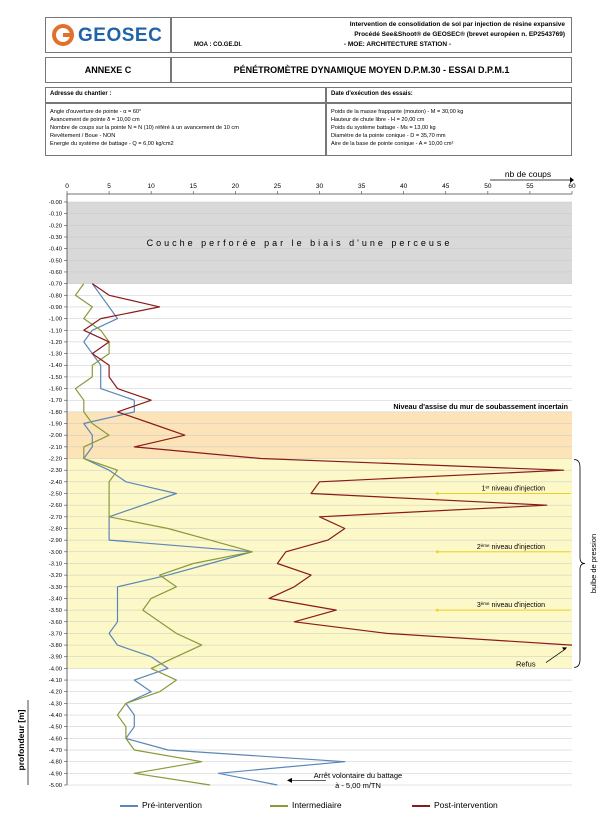  What do you see at coordinates (372, 94) in the screenshot?
I see `essai-label: Date d'exécution des essais:` at bounding box center [372, 94].